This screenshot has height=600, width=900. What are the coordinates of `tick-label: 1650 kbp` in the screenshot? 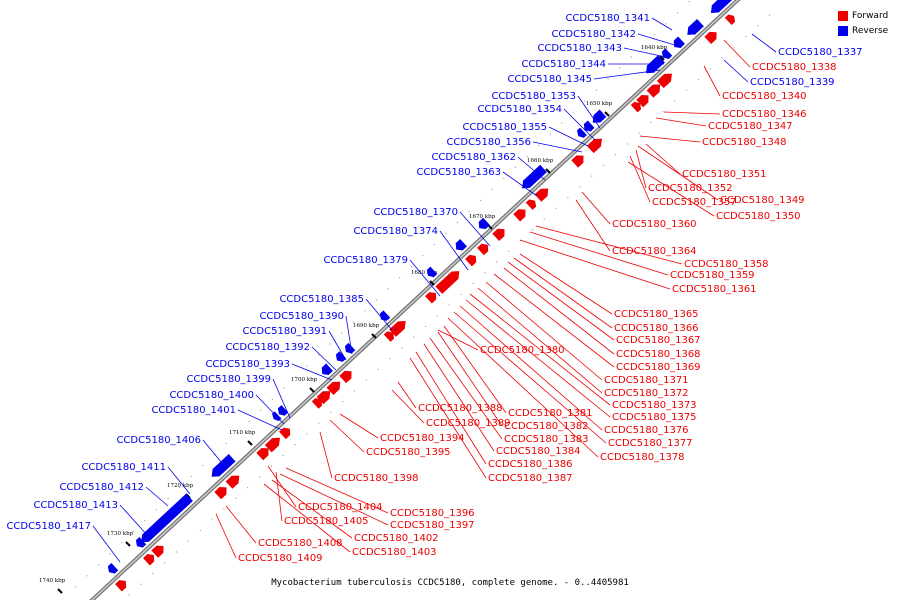 It's located at (599, 104).